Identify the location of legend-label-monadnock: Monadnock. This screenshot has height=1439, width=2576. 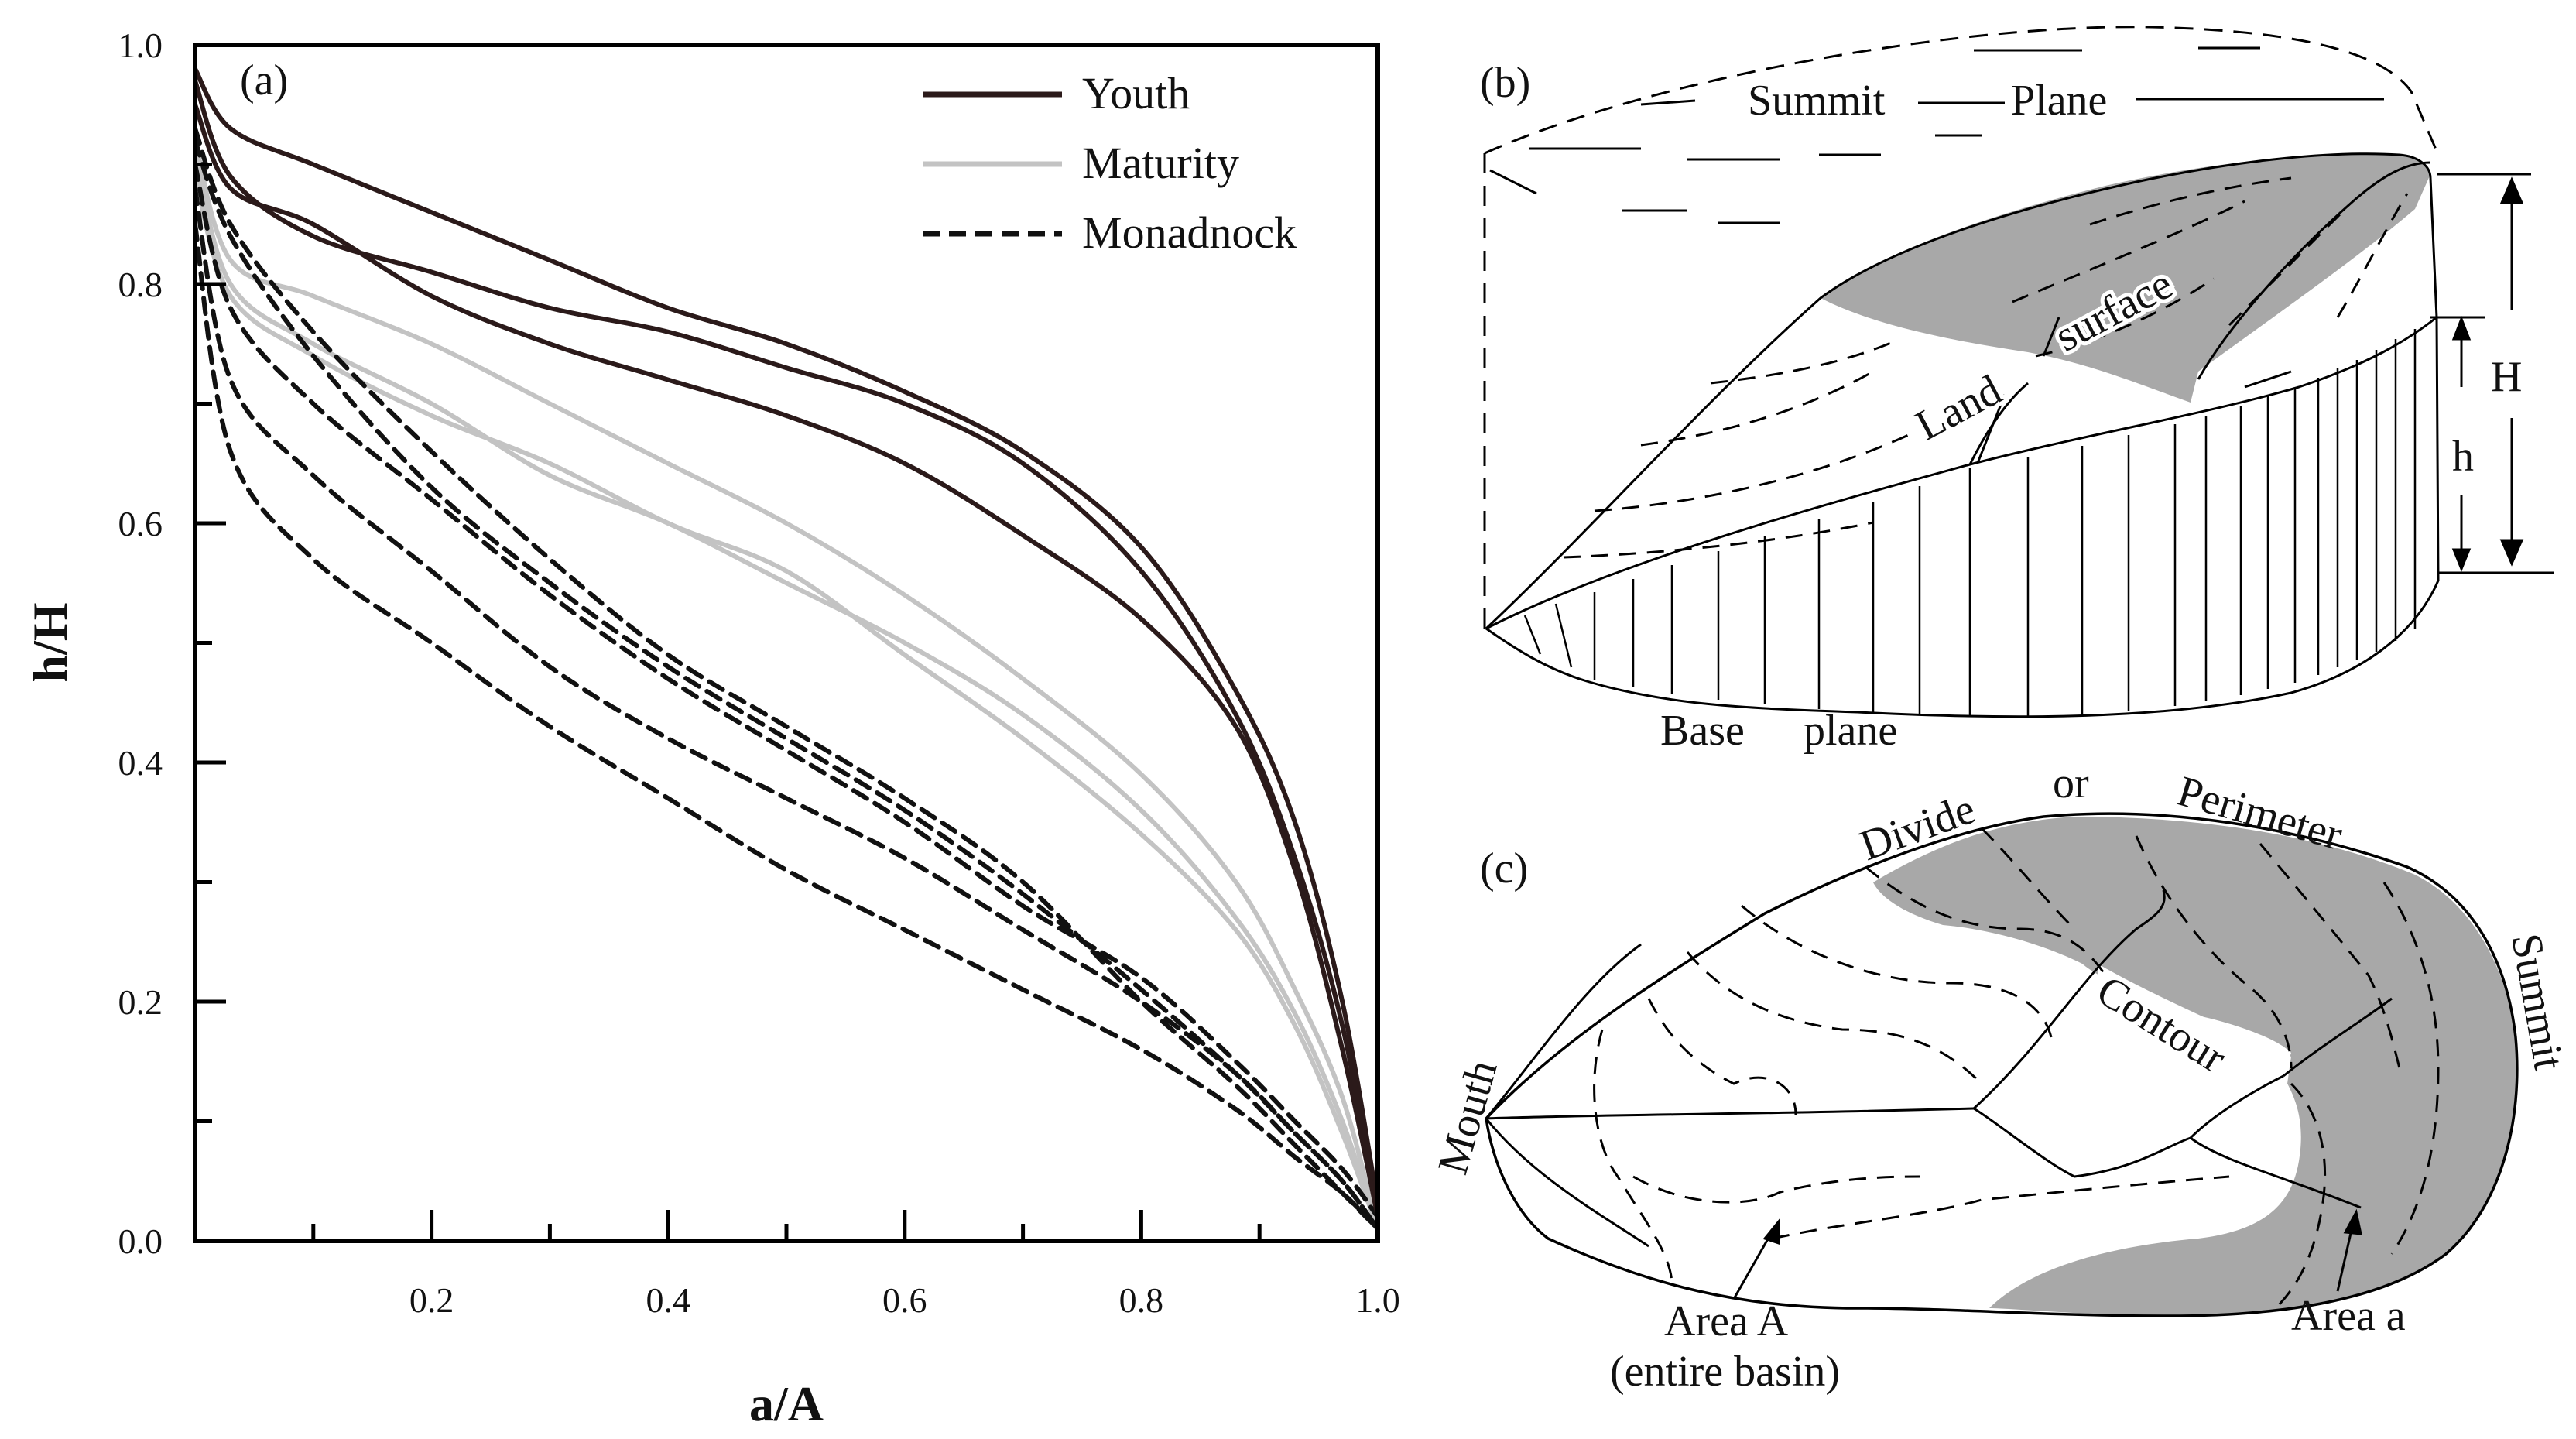
(1189, 232).